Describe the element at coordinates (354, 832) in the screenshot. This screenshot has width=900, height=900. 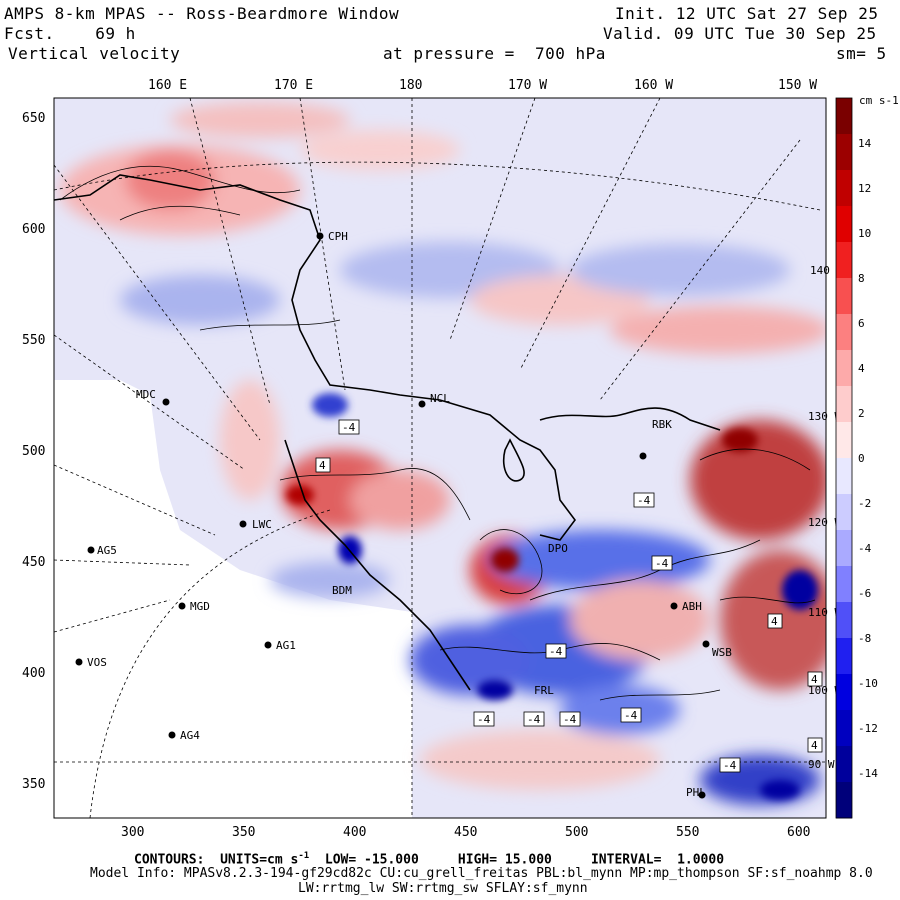
I see `x-tick-label: 400` at that location.